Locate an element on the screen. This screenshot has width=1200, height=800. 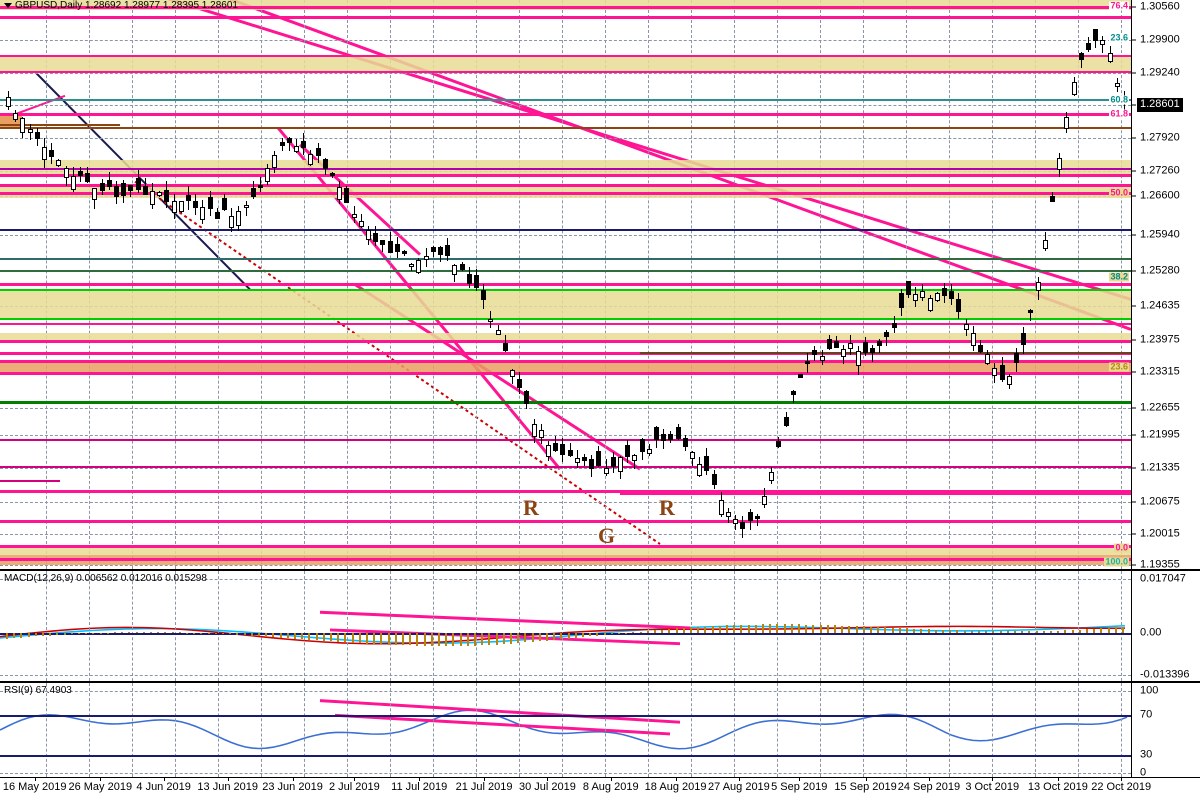
fibonacci-level-tag: 50.0 is located at coordinates (1119, 192).